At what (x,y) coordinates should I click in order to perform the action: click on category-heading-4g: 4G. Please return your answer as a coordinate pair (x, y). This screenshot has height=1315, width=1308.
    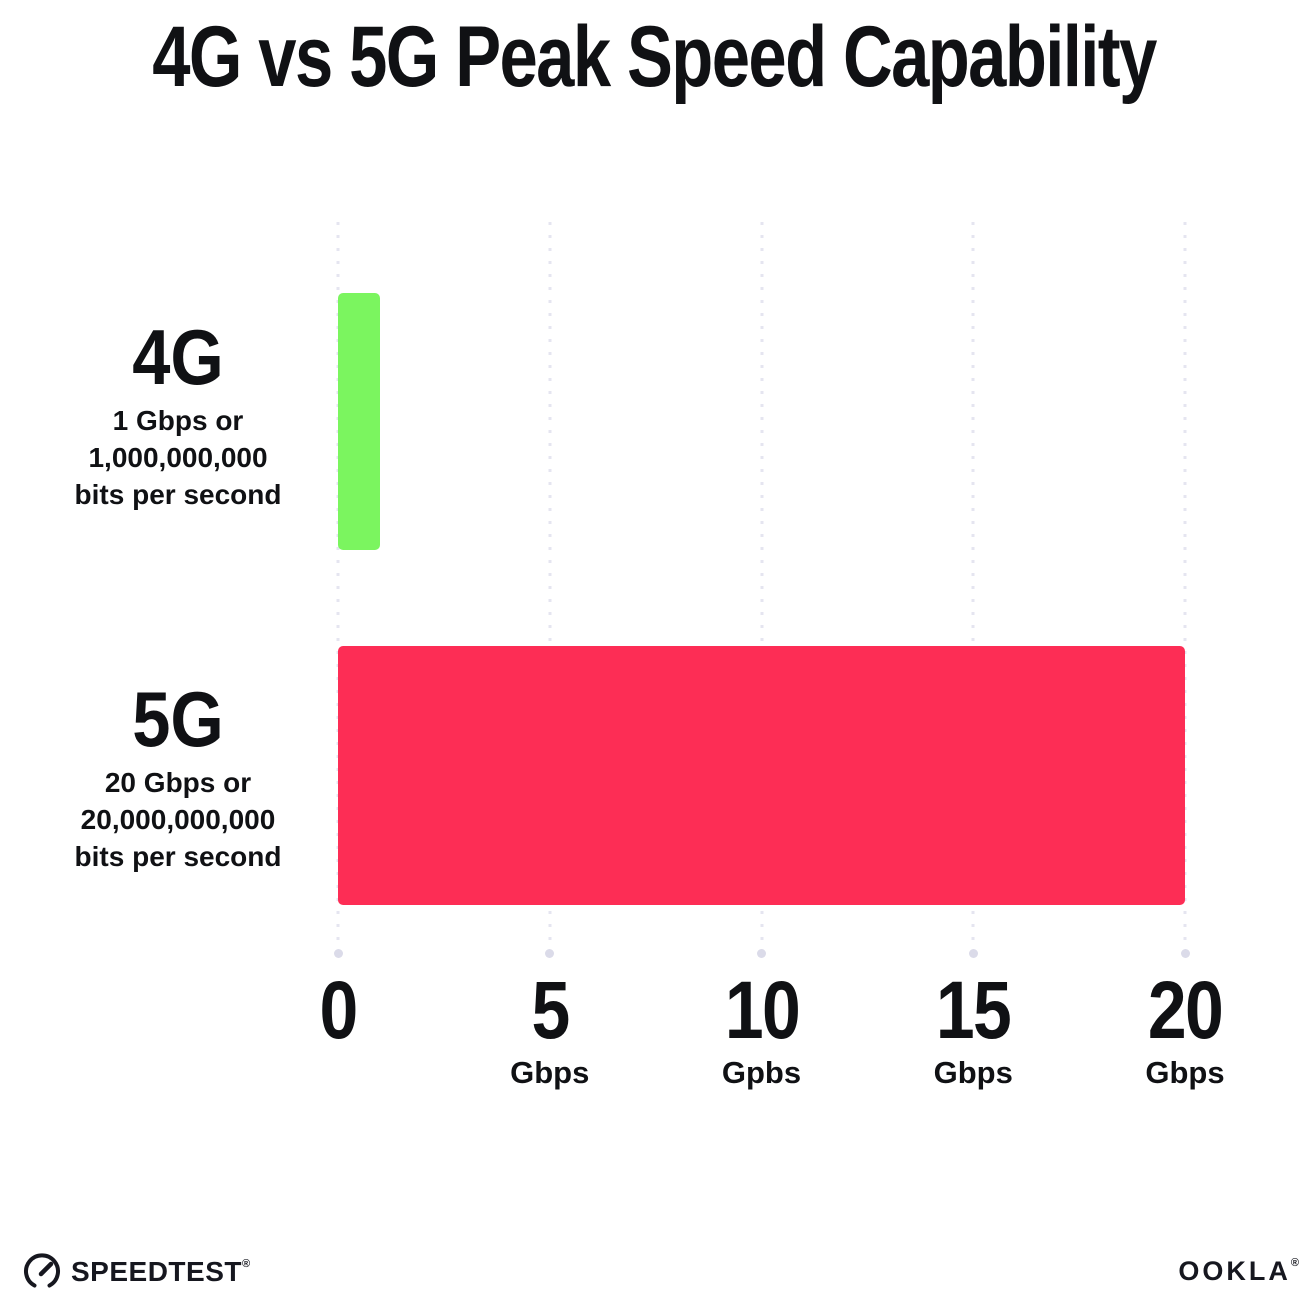
    Looking at the image, I should click on (178, 357).